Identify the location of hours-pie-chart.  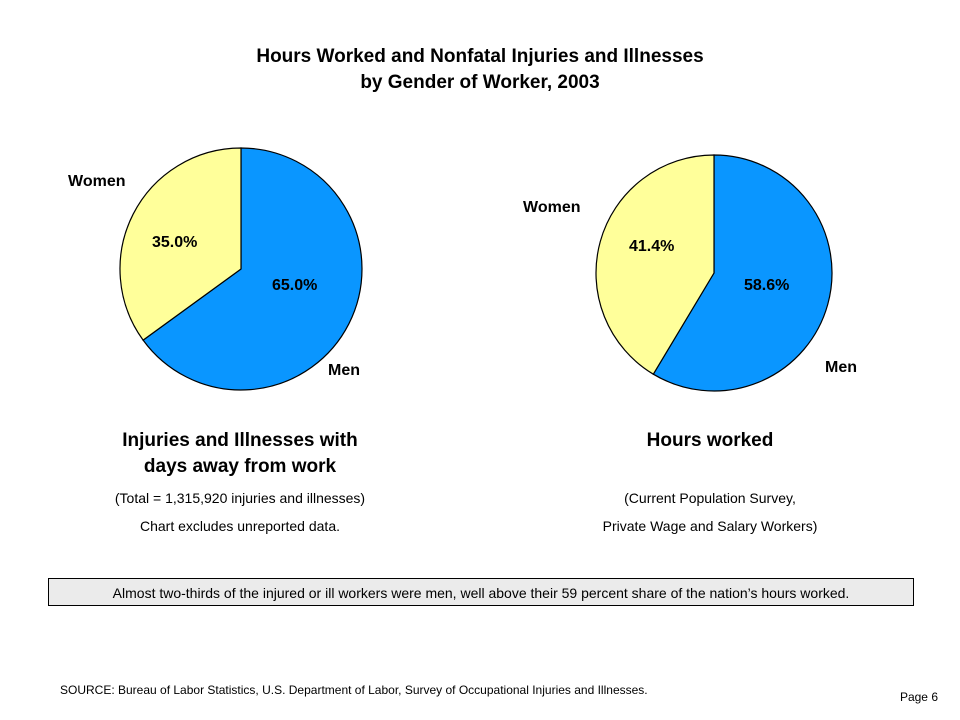
(714, 273).